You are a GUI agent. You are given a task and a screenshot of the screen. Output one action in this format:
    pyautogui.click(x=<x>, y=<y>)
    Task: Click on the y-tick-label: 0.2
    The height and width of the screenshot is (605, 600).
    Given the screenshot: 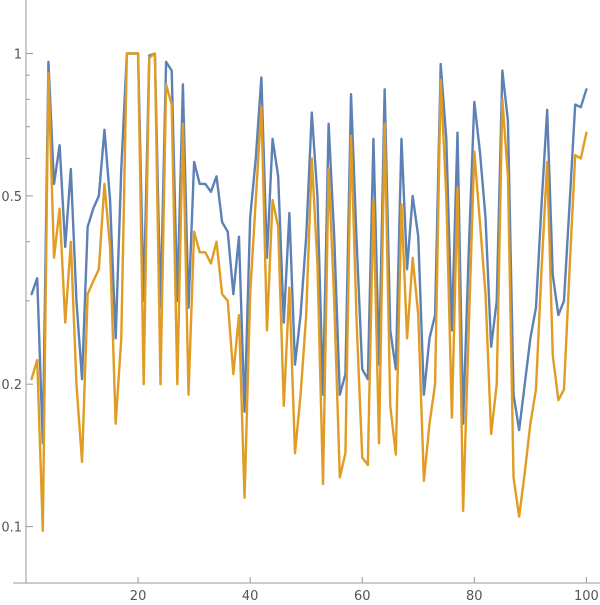 What is the action you would take?
    pyautogui.click(x=11, y=385)
    